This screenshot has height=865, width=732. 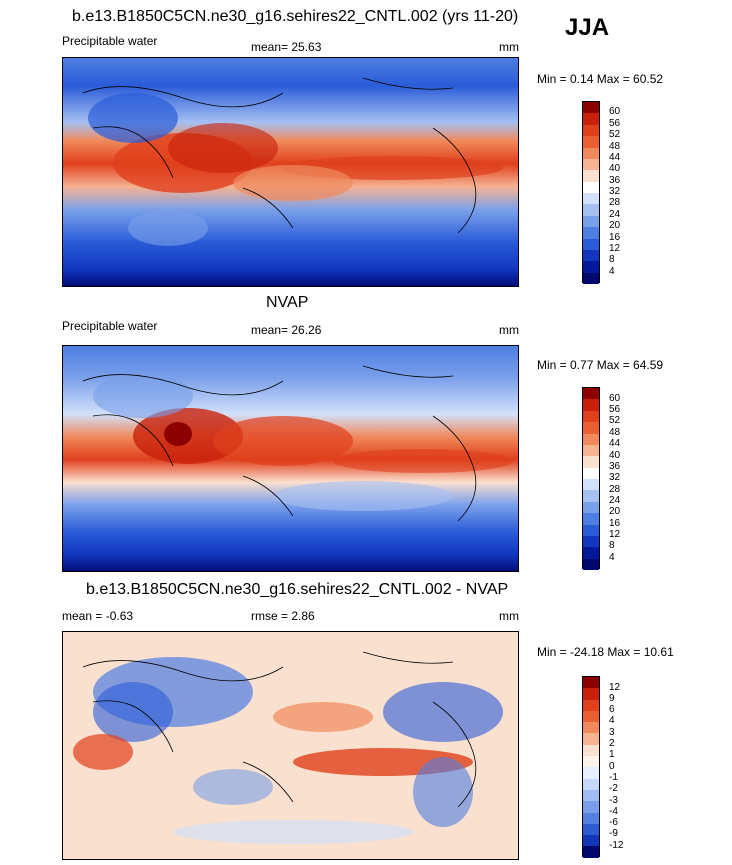 What do you see at coordinates (600, 365) in the screenshot?
I see `panel2-minmax: Min = 0.77 Max = 64.59` at bounding box center [600, 365].